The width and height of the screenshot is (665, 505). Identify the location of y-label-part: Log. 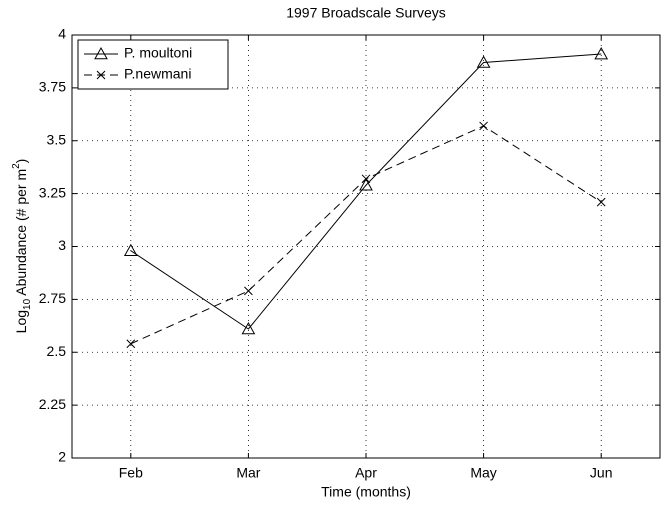
(21, 321).